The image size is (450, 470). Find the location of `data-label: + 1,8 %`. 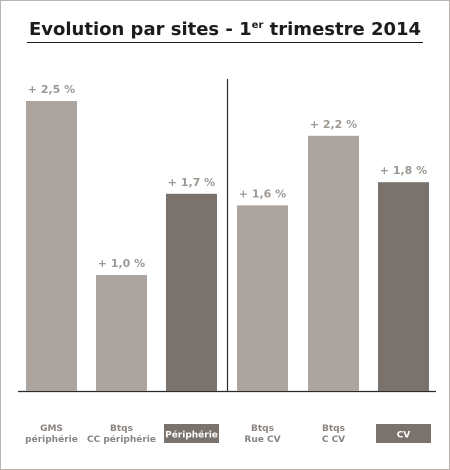

data-label: + 1,8 % is located at coordinates (403, 170).